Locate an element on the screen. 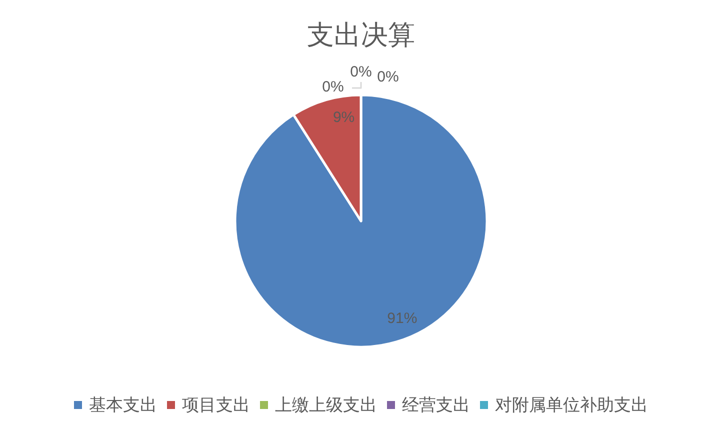 Image resolution: width=722 pixels, height=434 pixels. legend-label: 经营支出 is located at coordinates (436, 405).